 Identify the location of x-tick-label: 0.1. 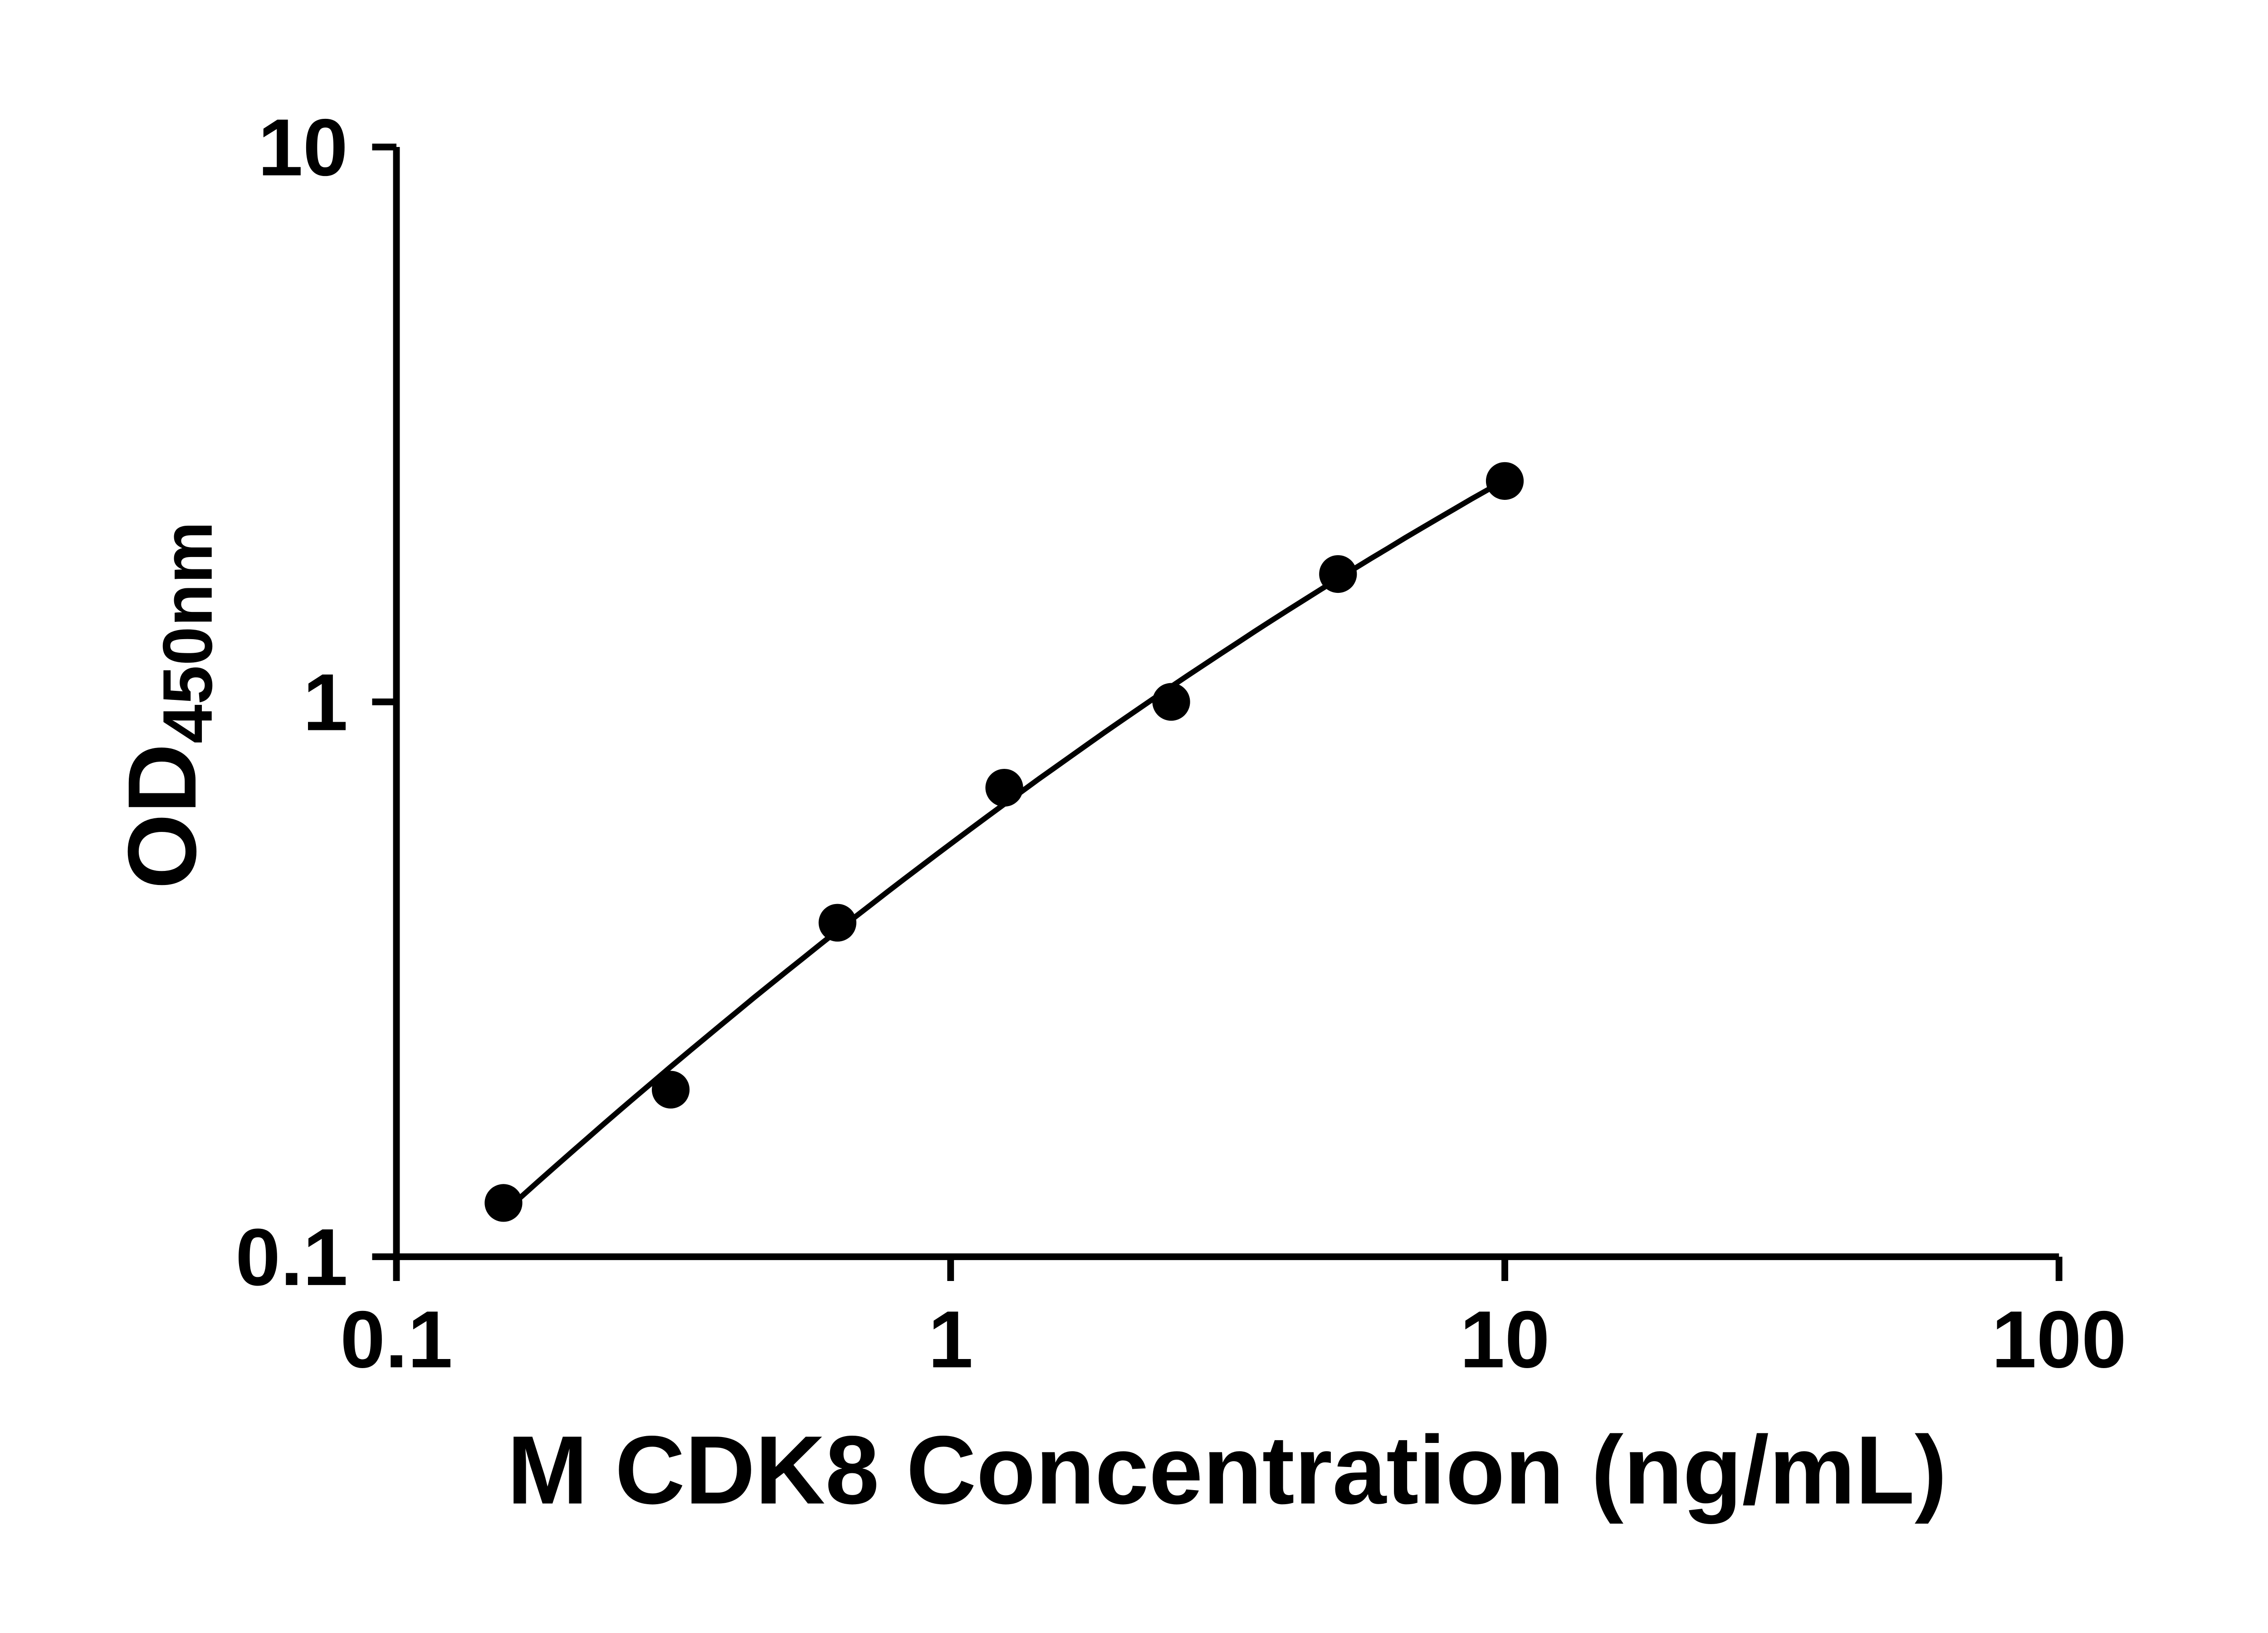
(397, 1339).